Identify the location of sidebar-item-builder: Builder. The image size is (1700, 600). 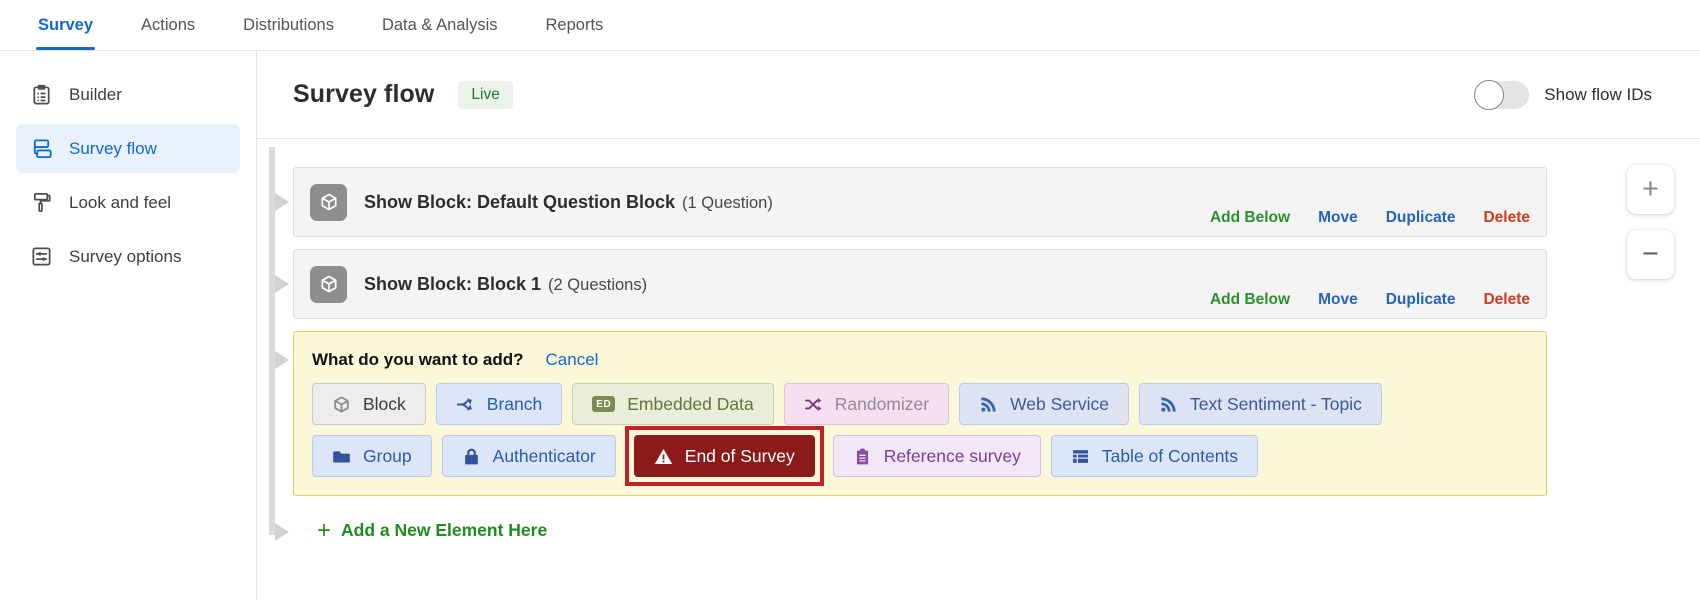
(128, 94).